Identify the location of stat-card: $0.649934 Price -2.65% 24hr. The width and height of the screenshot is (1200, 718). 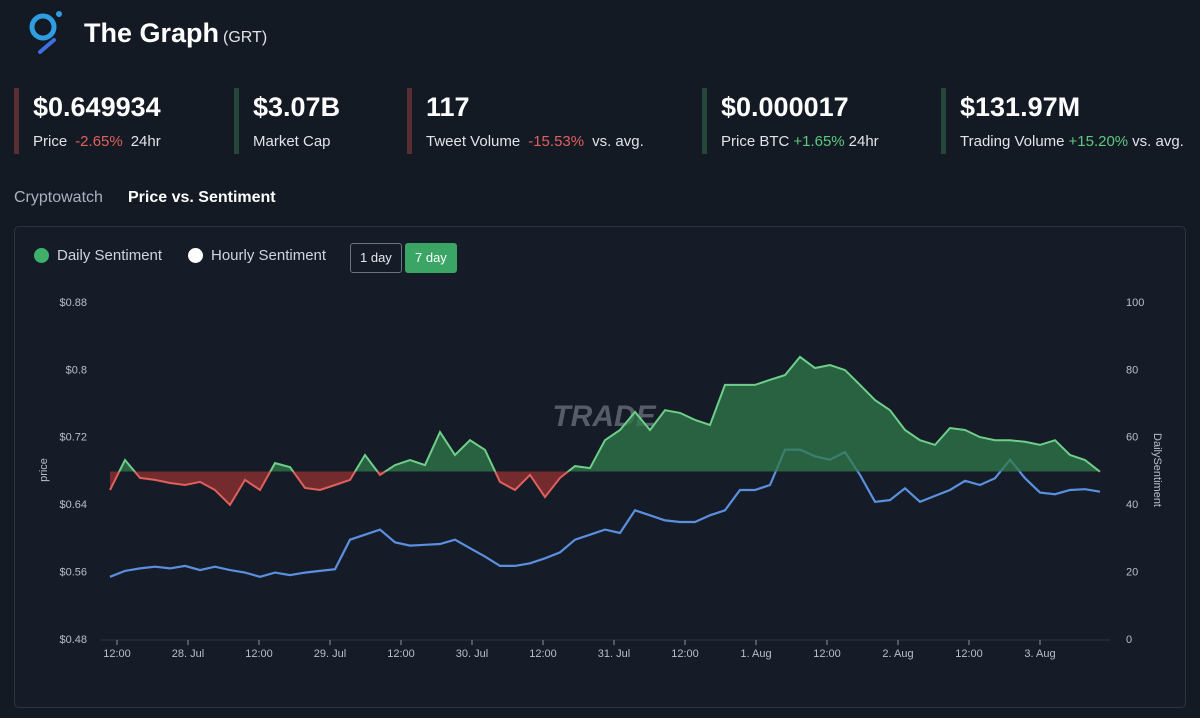
(87, 121).